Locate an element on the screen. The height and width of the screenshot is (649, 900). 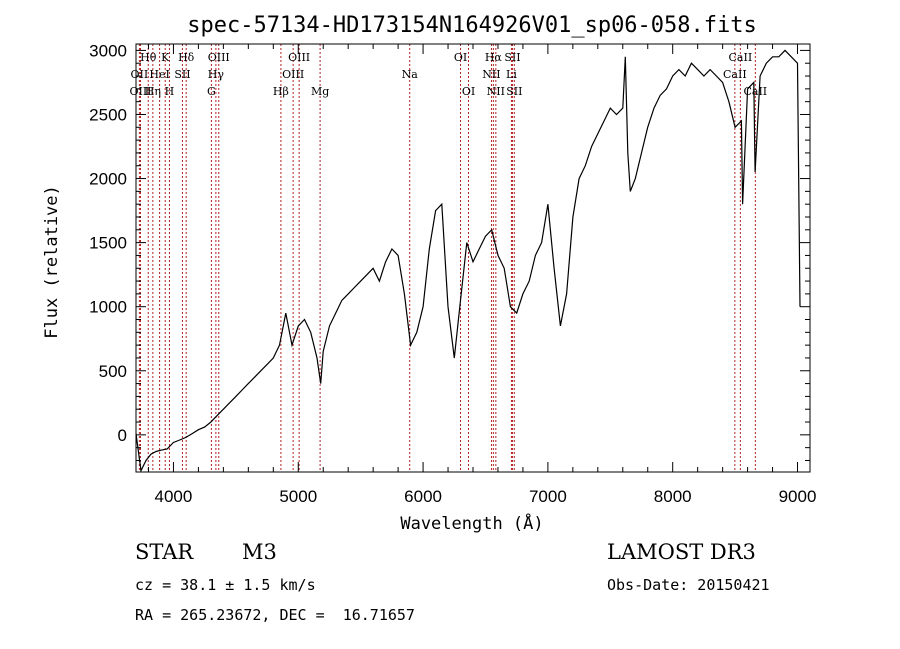
spectral-line-label: Mg is located at coordinates (320, 91).